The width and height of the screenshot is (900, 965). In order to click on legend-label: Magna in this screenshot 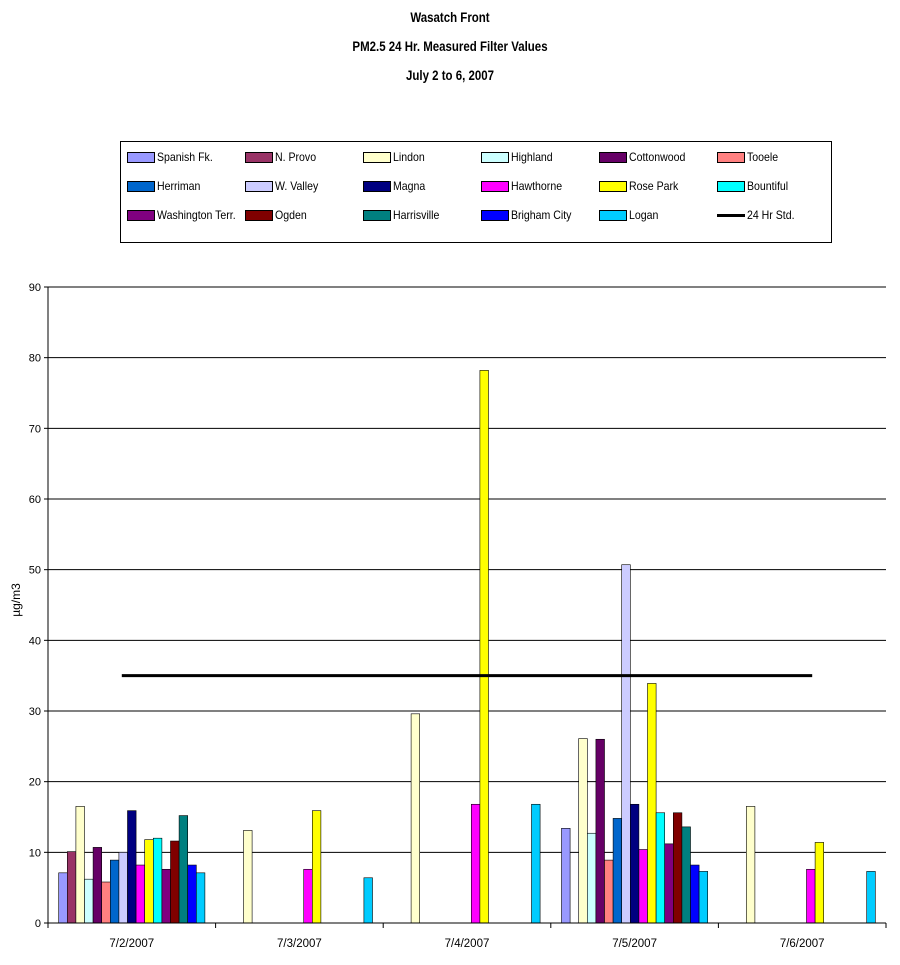, I will do `click(409, 186)`.